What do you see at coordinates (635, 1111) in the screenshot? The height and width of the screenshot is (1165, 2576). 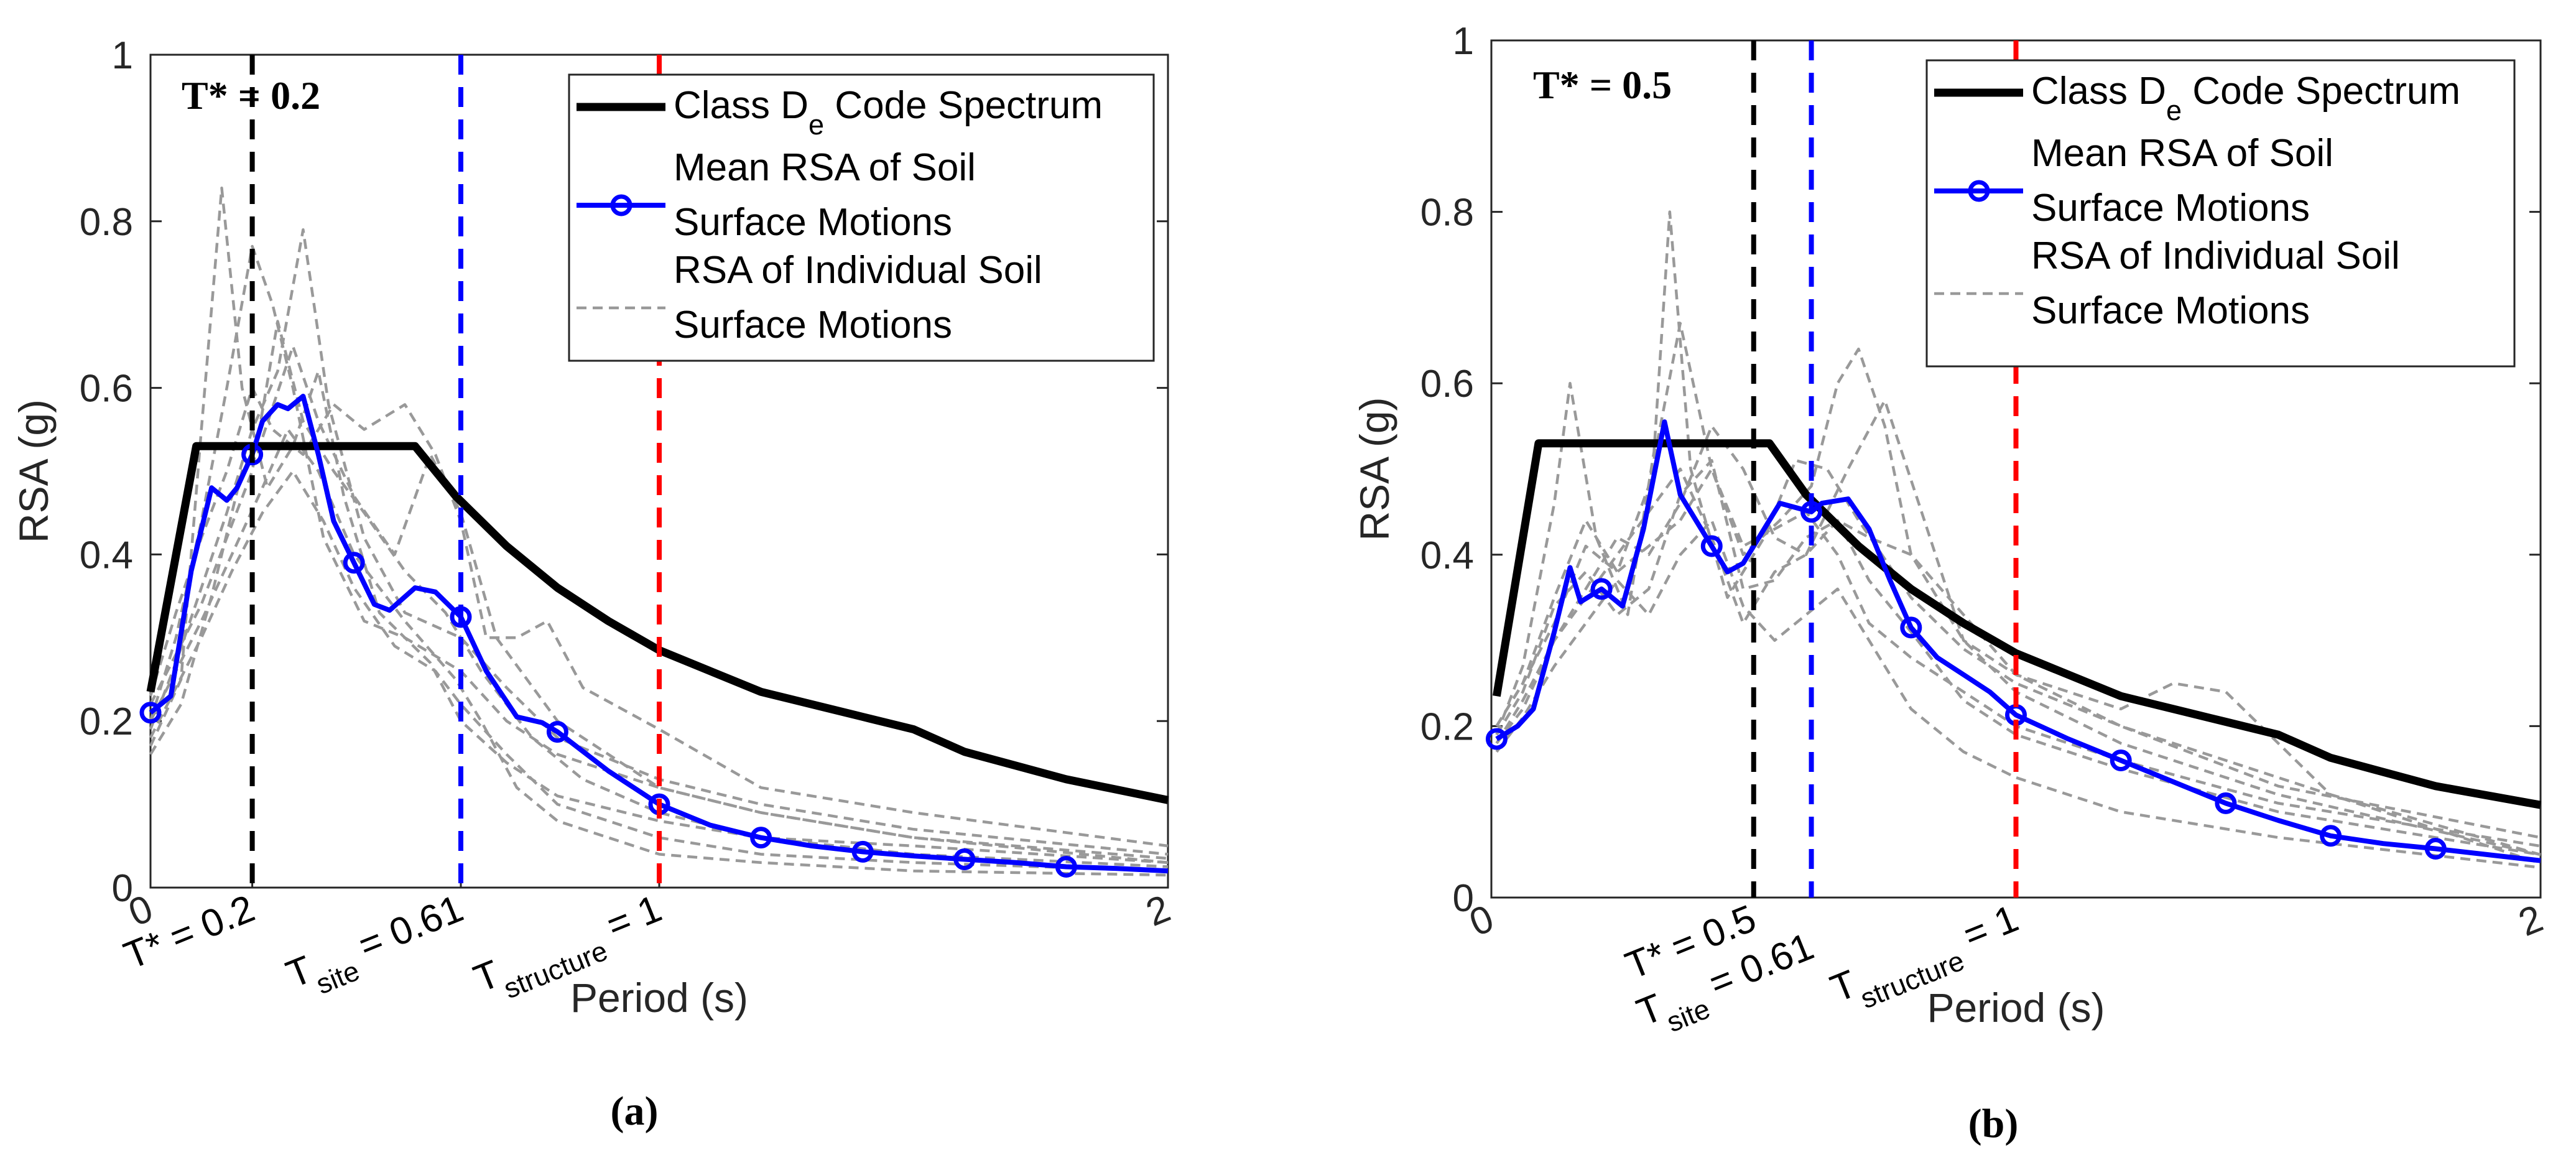 I see `panel-label: (a)` at bounding box center [635, 1111].